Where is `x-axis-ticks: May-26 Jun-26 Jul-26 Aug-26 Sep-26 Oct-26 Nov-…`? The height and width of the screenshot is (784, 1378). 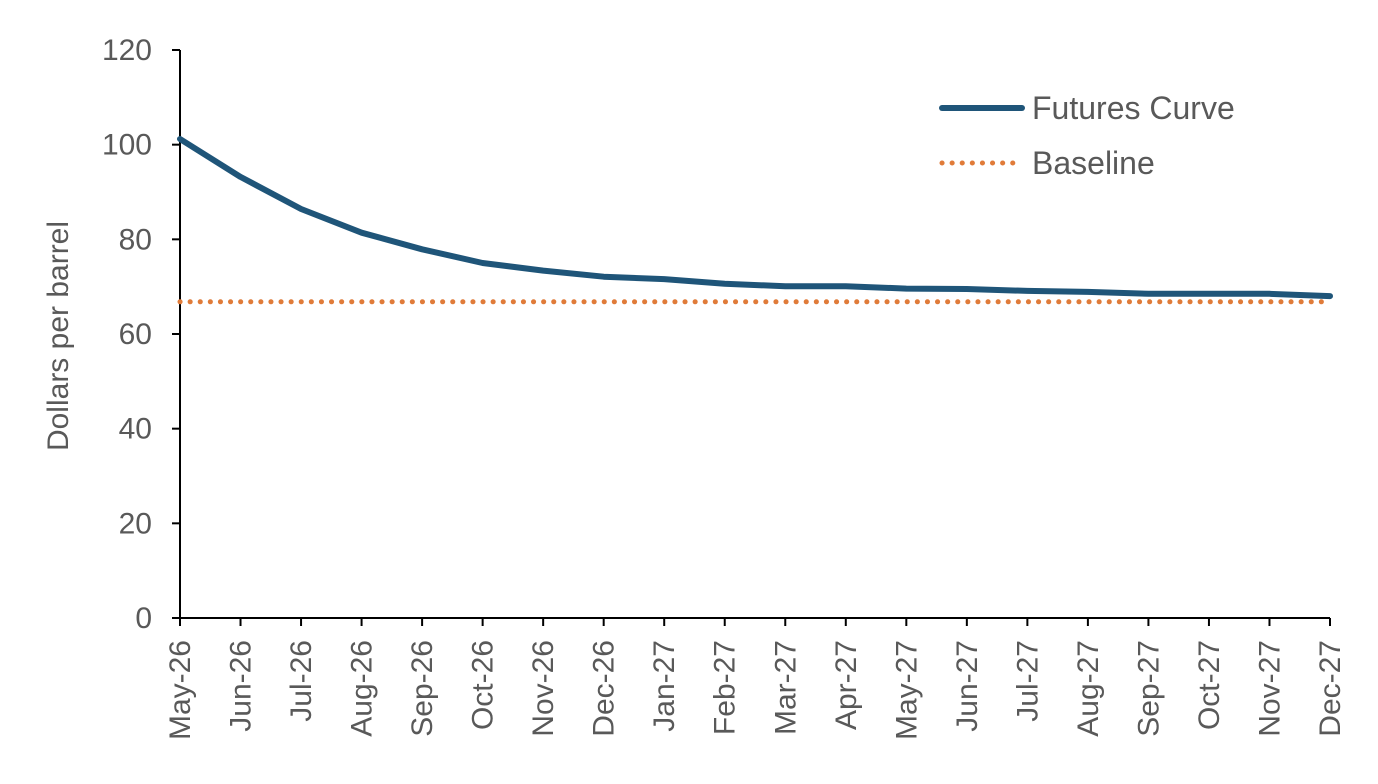 x-axis-ticks: May-26 Jun-26 Jul-26 Aug-26 Sep-26 Oct-26 Nov-… is located at coordinates (755, 679).